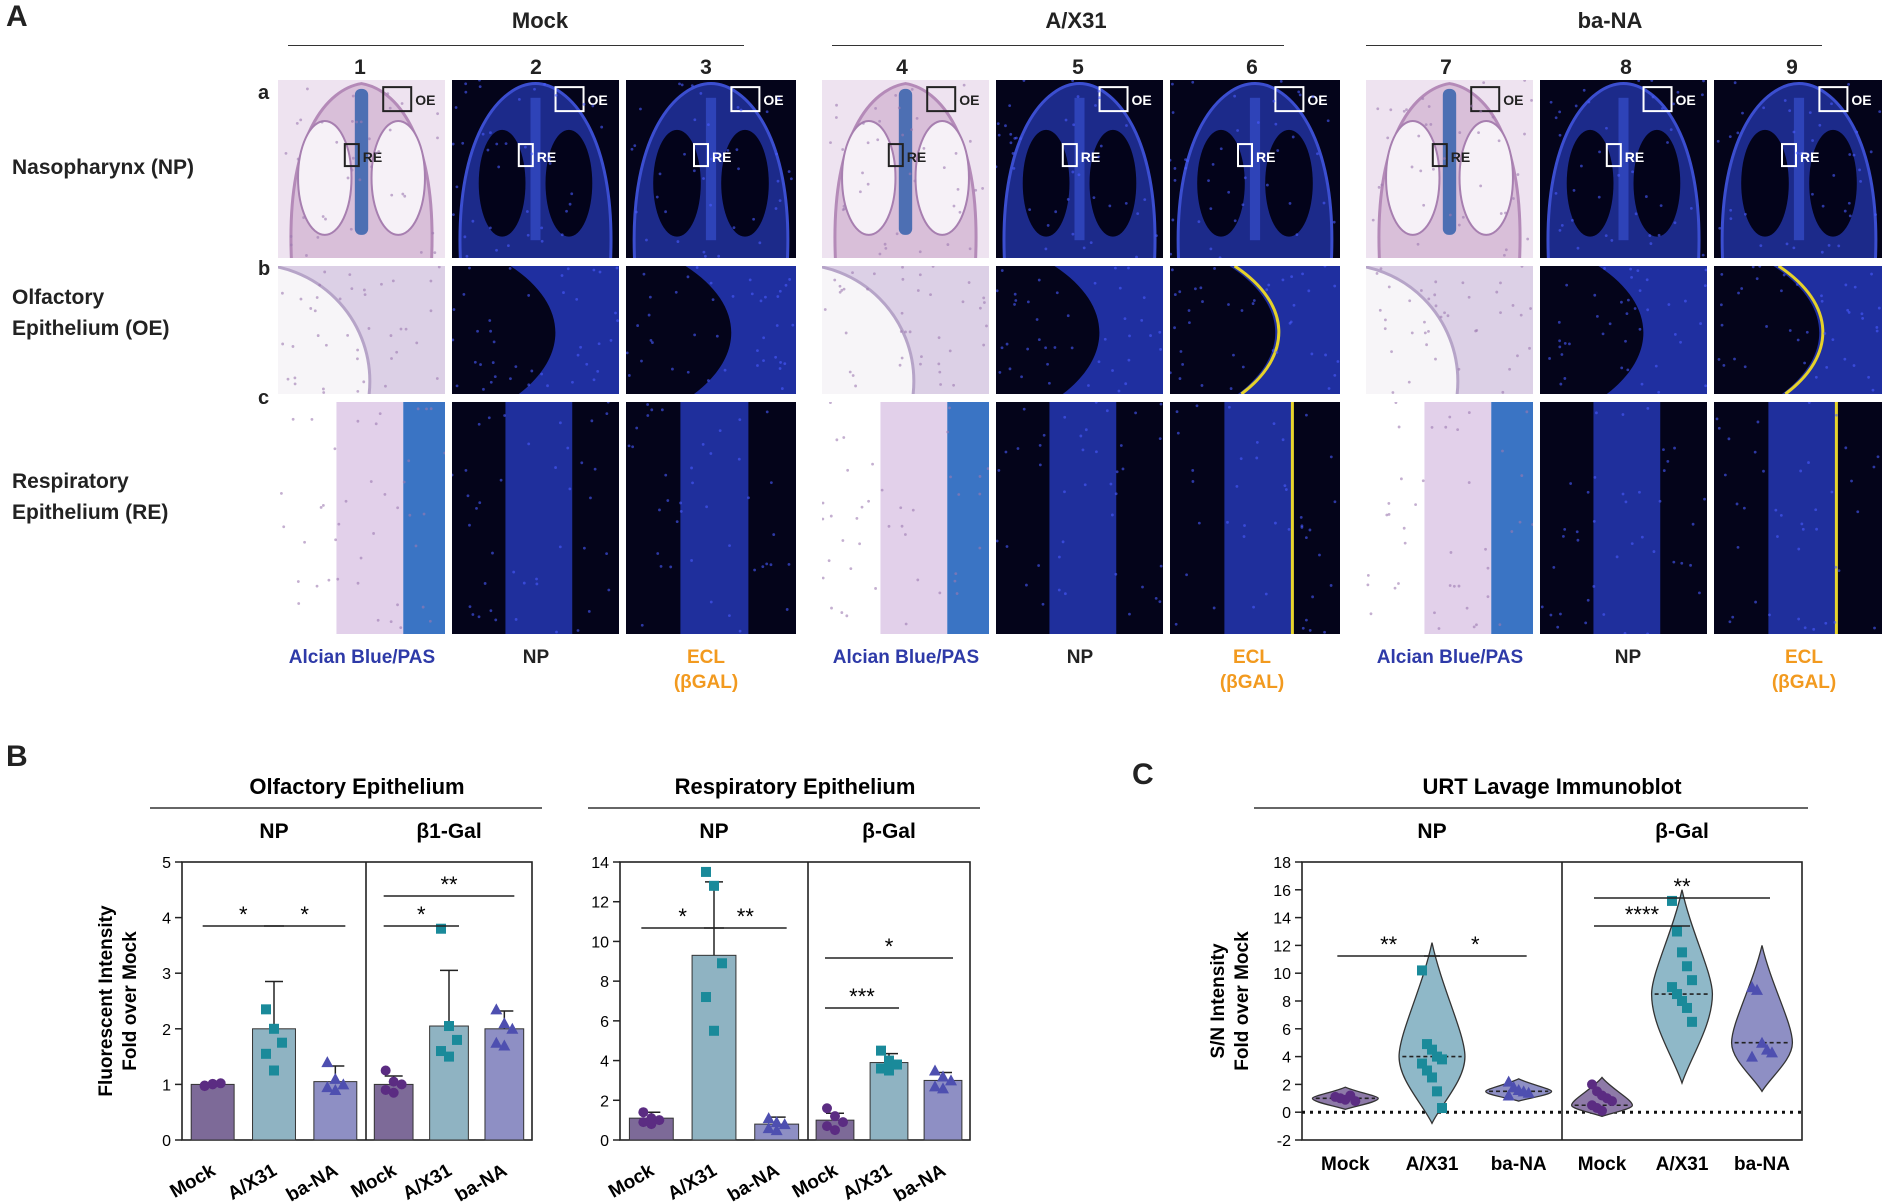 The image size is (1882, 1204). I want to click on chart-c-ytick-label-5: 8, so click(1286, 1002).